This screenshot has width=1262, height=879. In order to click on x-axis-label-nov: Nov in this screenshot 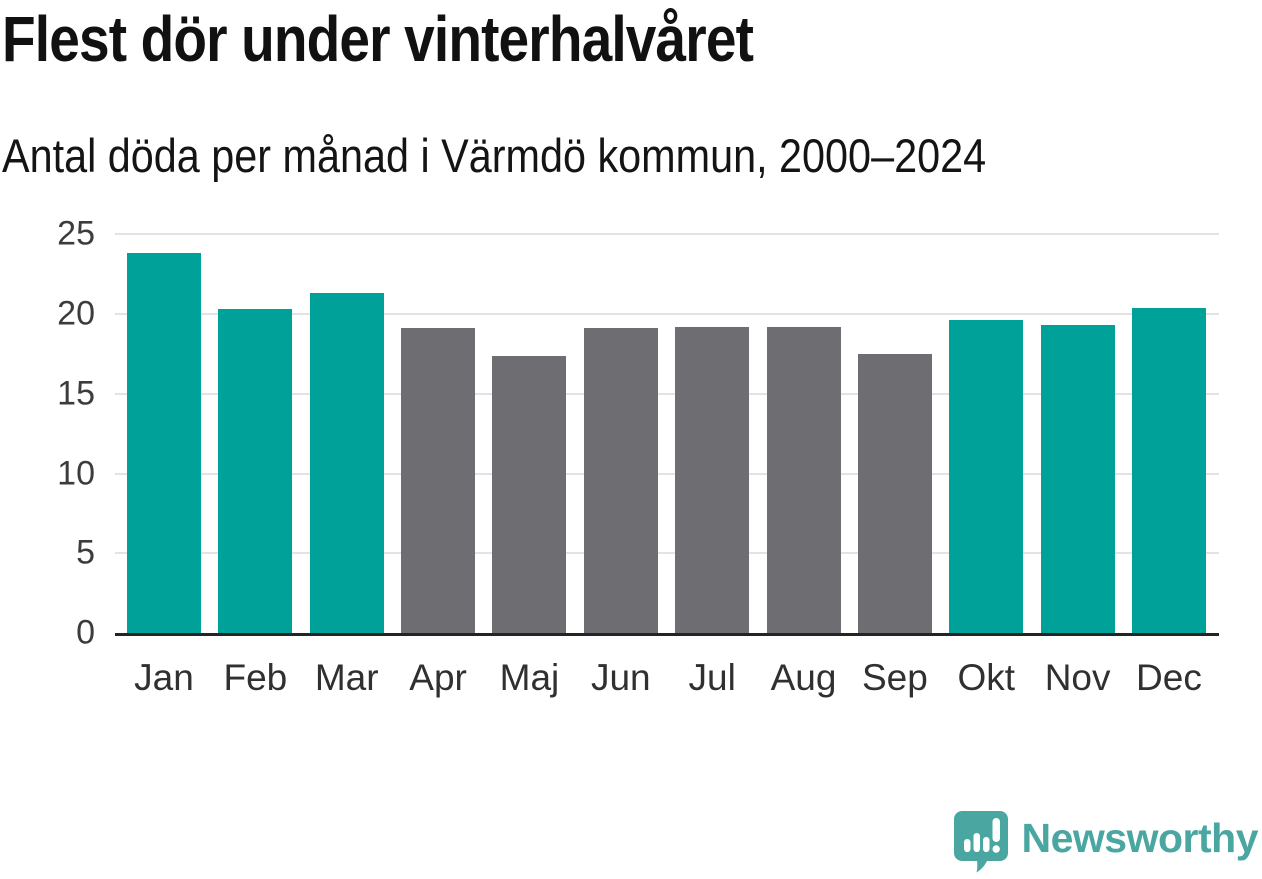, I will do `click(1077, 677)`.